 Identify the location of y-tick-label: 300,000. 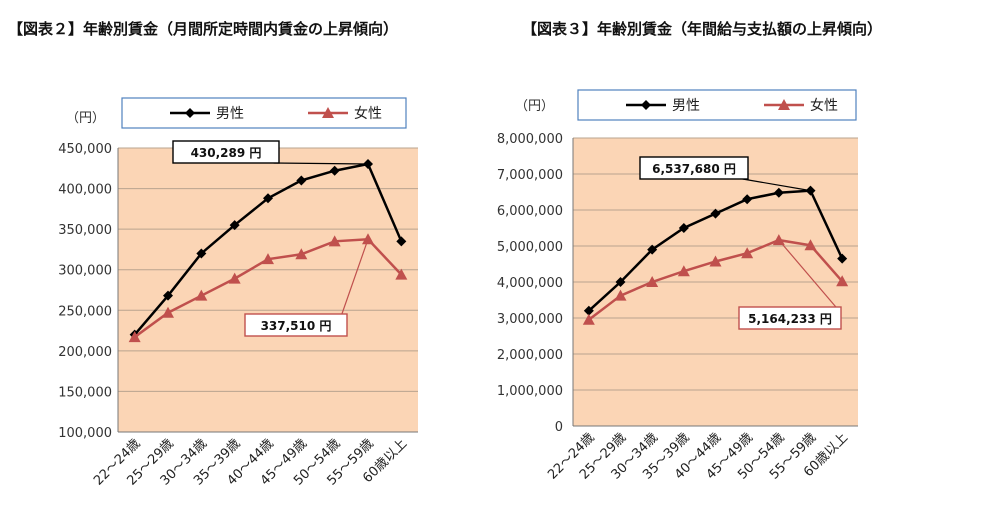
(85, 271).